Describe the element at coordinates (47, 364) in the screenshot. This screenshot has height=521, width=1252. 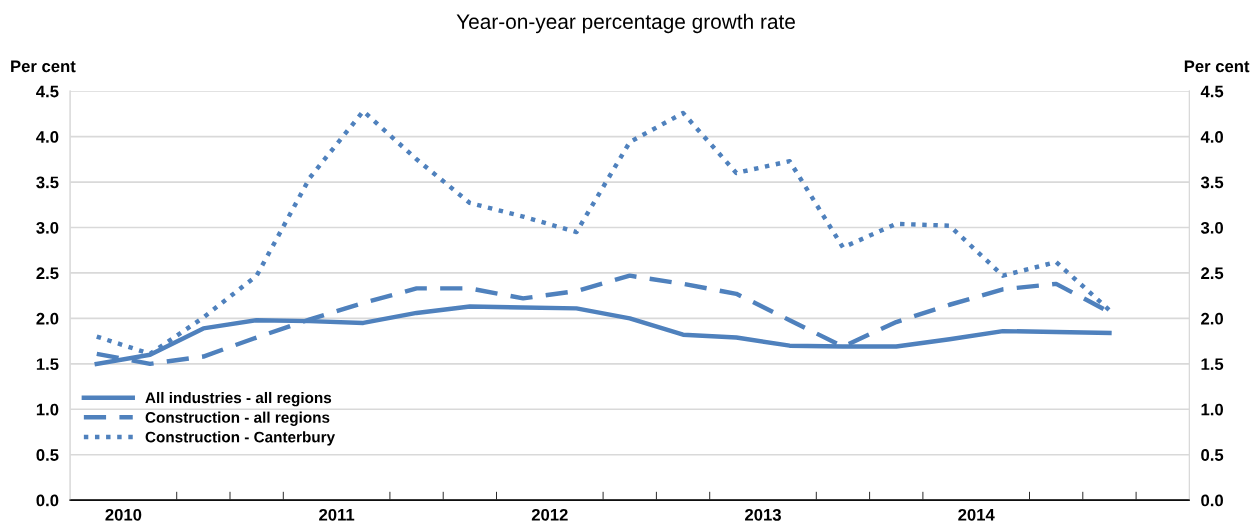
I see `y-tick-label: 1.5` at that location.